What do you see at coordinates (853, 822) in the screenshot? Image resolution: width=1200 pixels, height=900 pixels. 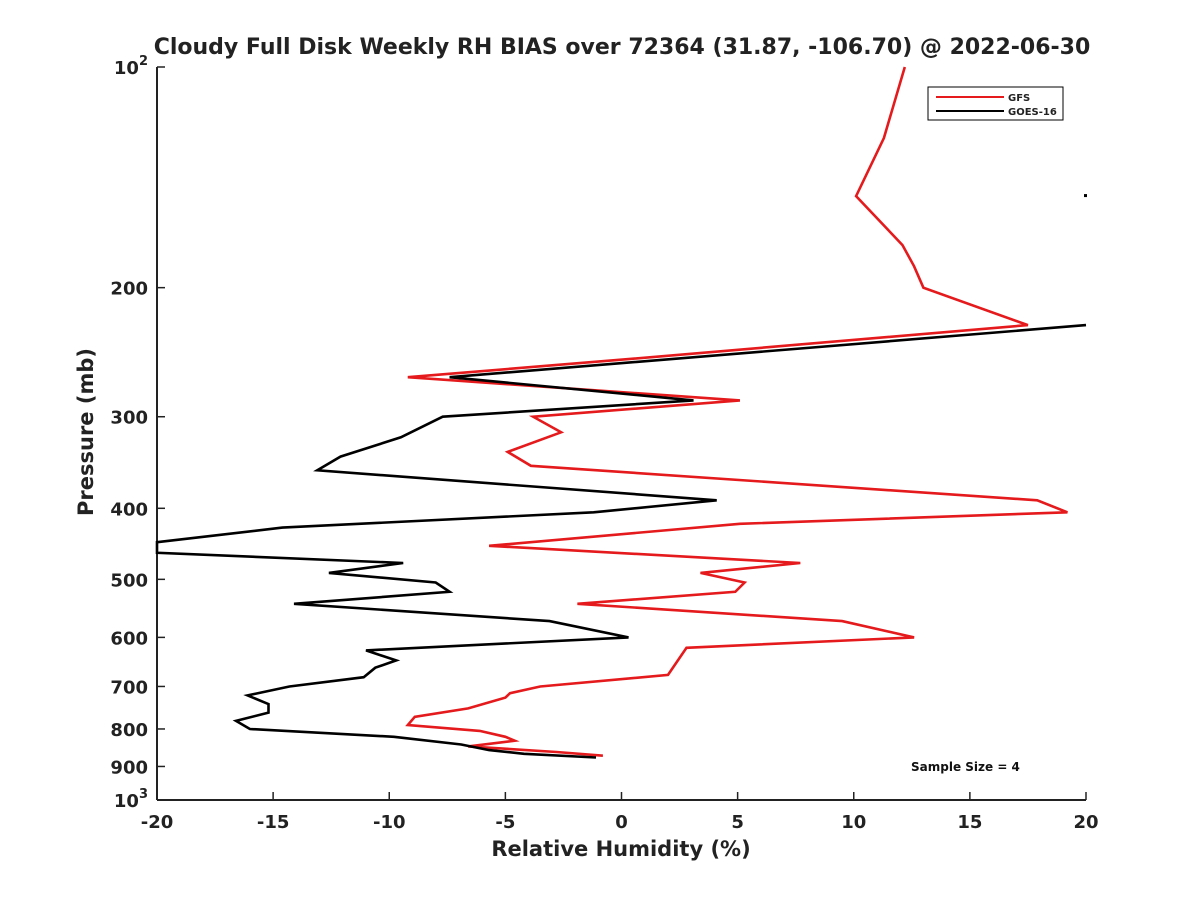 I see `x-tick-label: 10` at bounding box center [853, 822].